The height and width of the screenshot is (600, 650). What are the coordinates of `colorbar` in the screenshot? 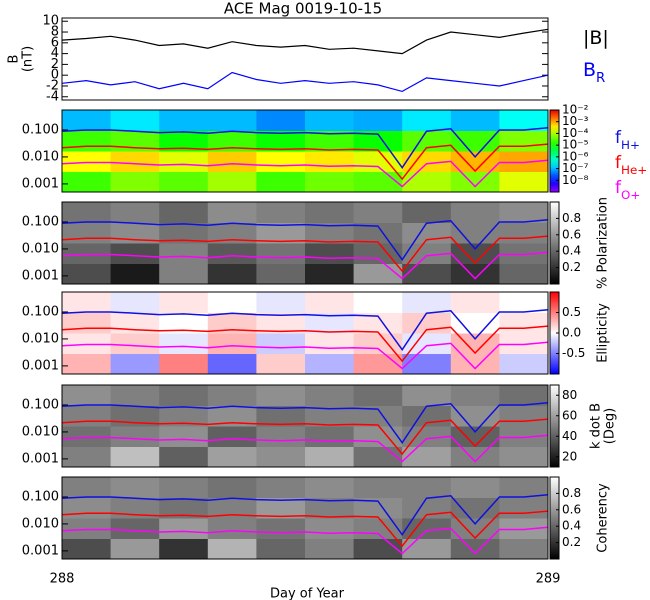 It's located at (554, 151).